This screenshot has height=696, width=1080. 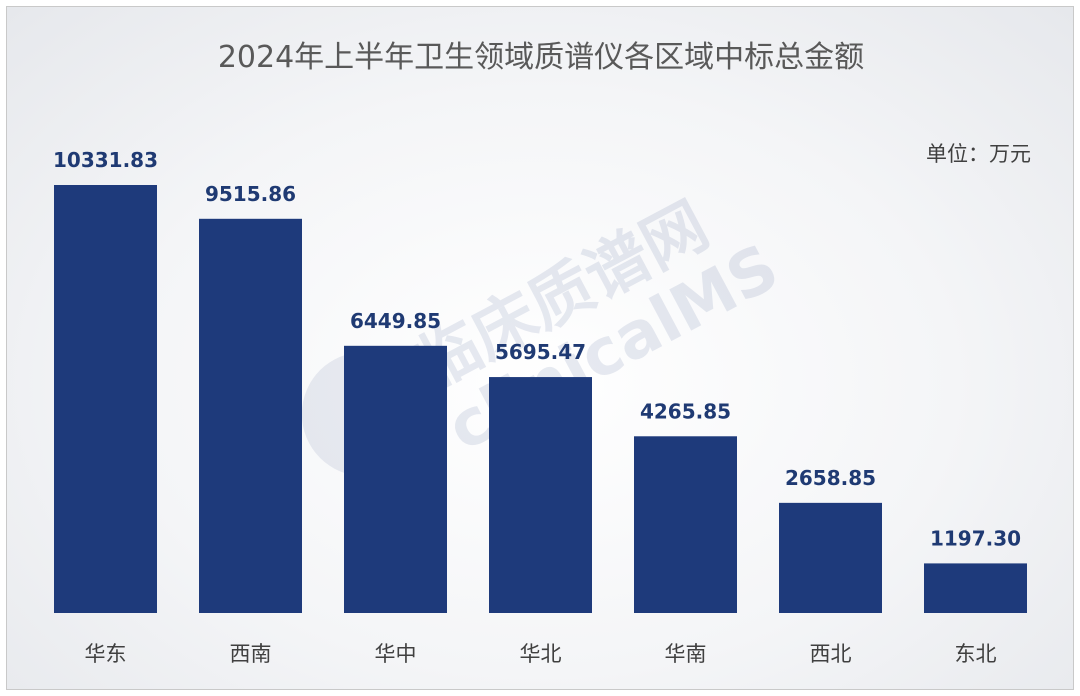 What do you see at coordinates (831, 654) in the screenshot?
I see `category-label-西北: 西北` at bounding box center [831, 654].